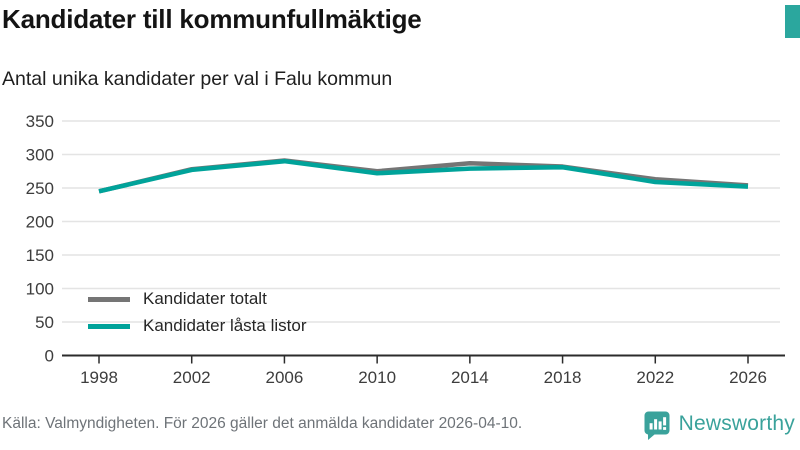  What do you see at coordinates (377, 377) in the screenshot?
I see `svg-text: 2010` at bounding box center [377, 377].